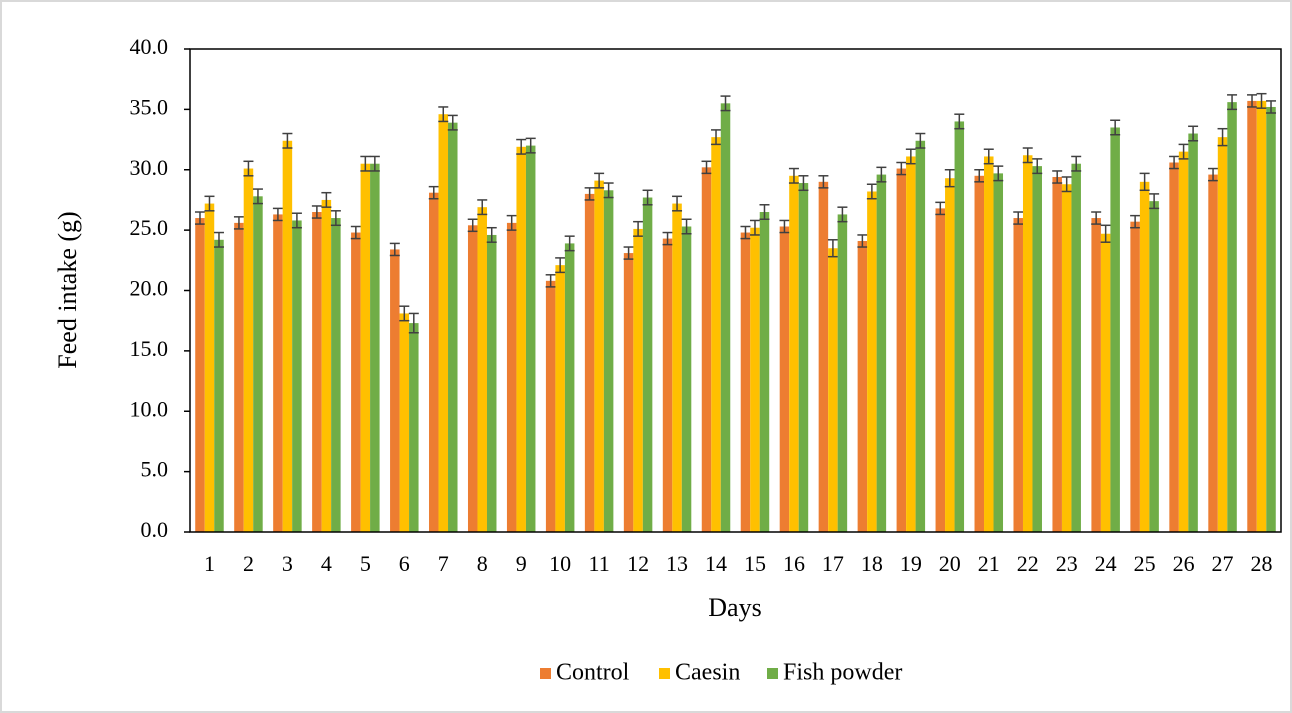  What do you see at coordinates (404, 563) in the screenshot?
I see `x-tick-label: 6` at bounding box center [404, 563].